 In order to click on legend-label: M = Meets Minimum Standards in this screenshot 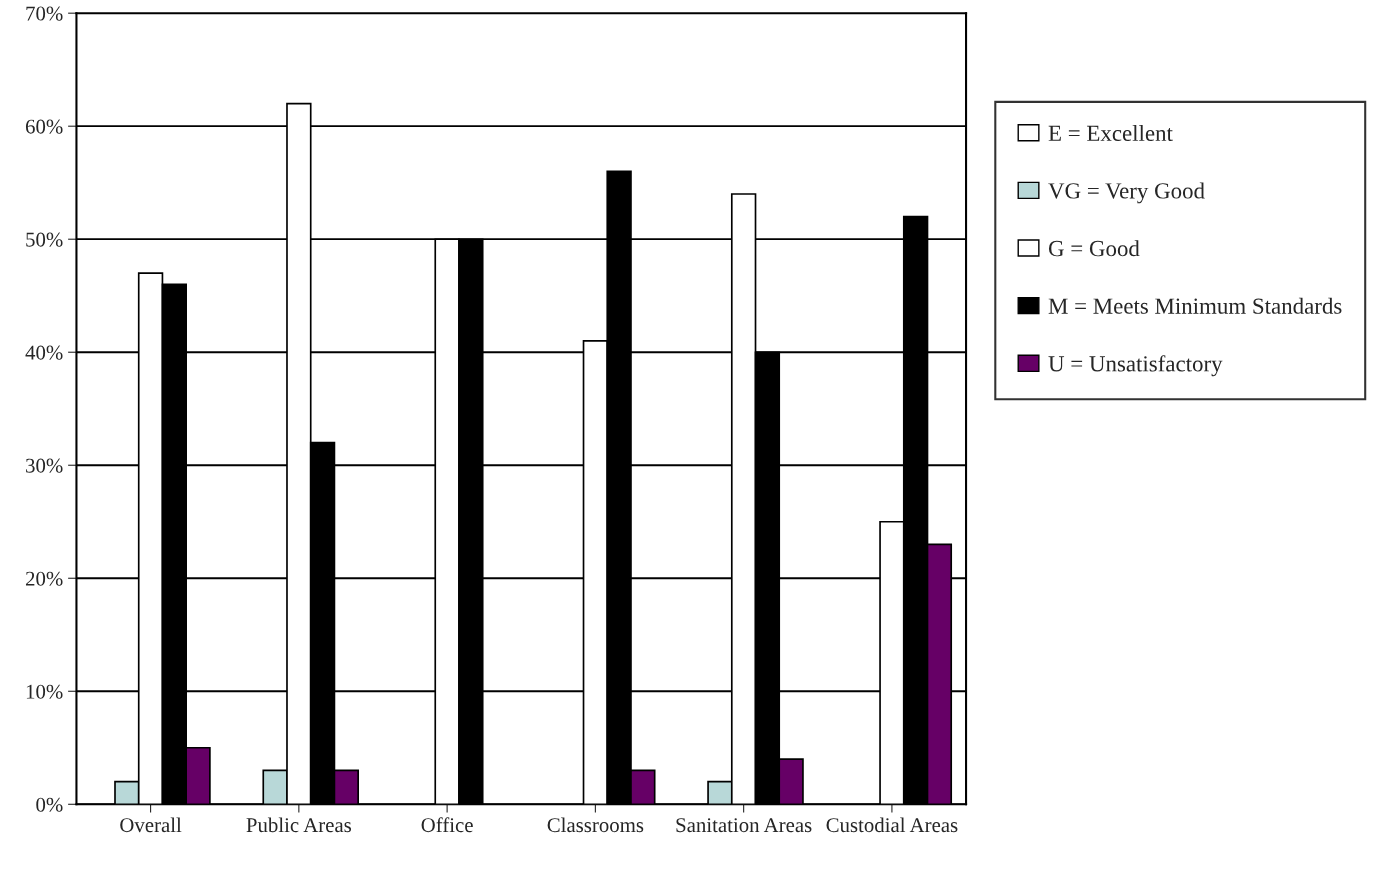, I will do `click(1195, 305)`.